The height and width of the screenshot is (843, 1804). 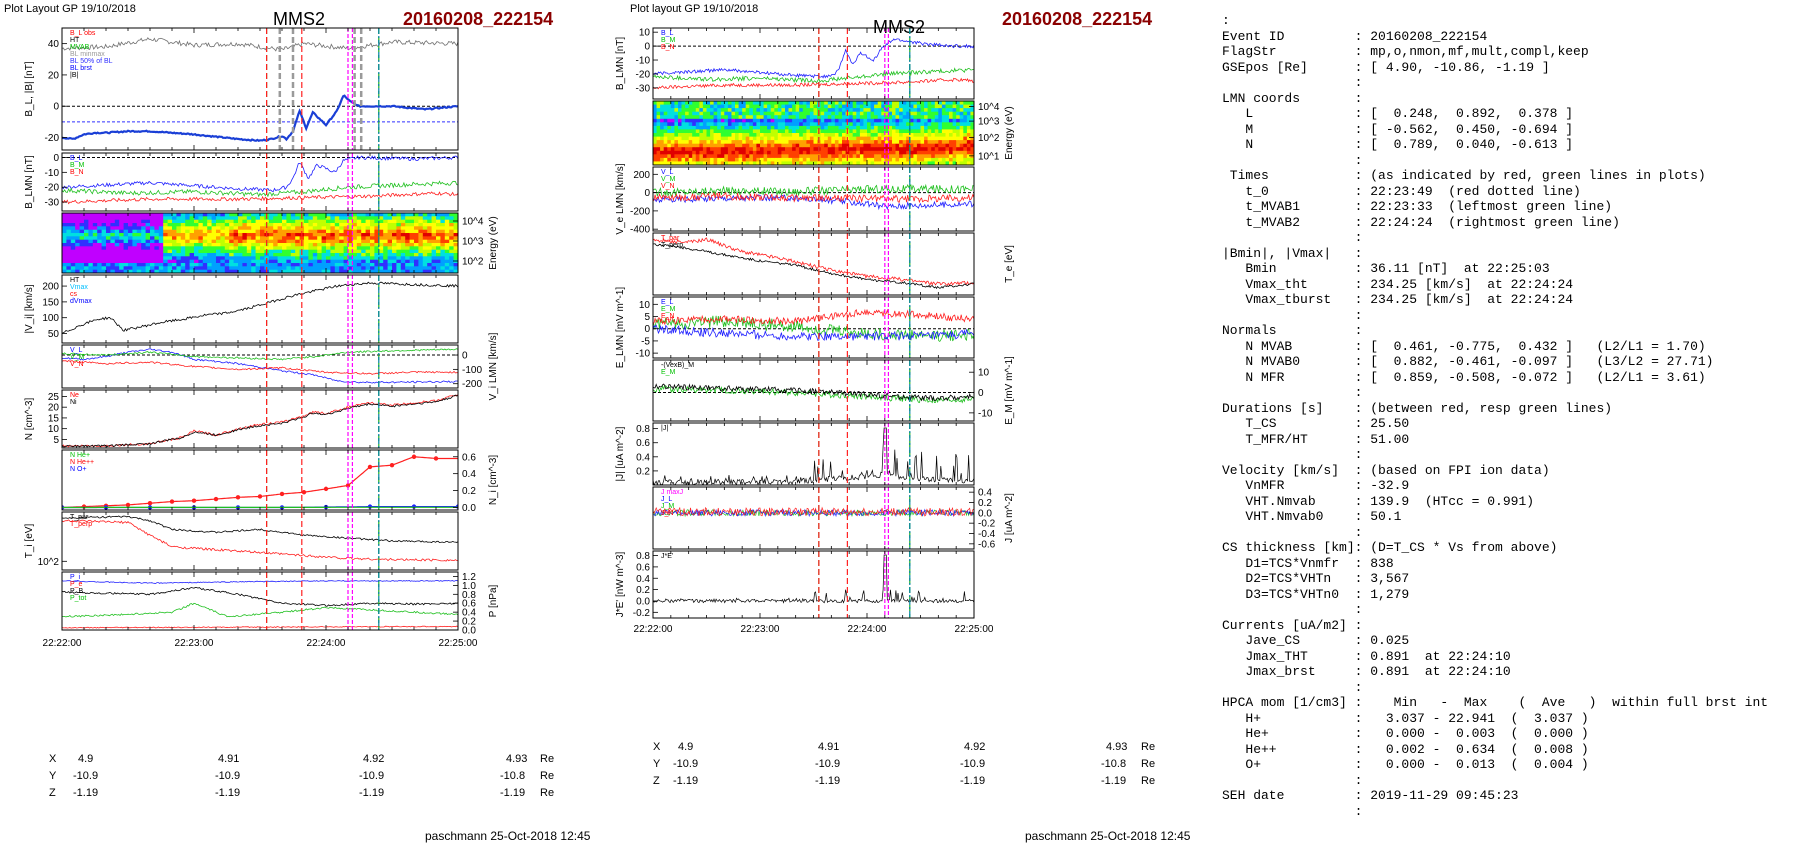 What do you see at coordinates (279, 482) in the screenshot?
I see `panel-L7: 0.60.40.20.0N_i [cm^-3]N He+N He++N O+` at bounding box center [279, 482].